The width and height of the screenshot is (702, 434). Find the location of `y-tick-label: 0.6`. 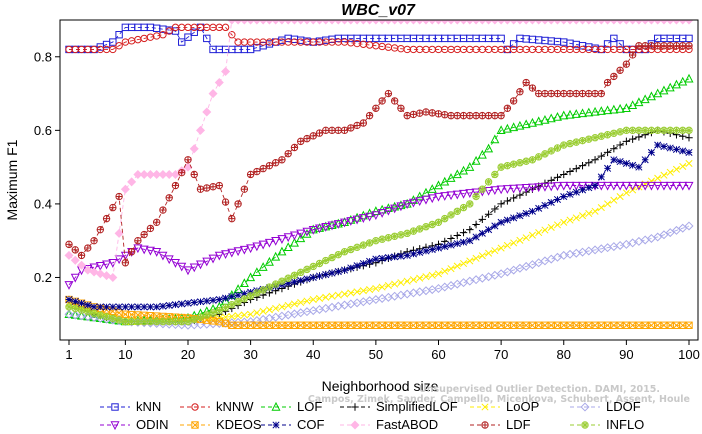

y-tick-label: 0.6 is located at coordinates (43, 130).